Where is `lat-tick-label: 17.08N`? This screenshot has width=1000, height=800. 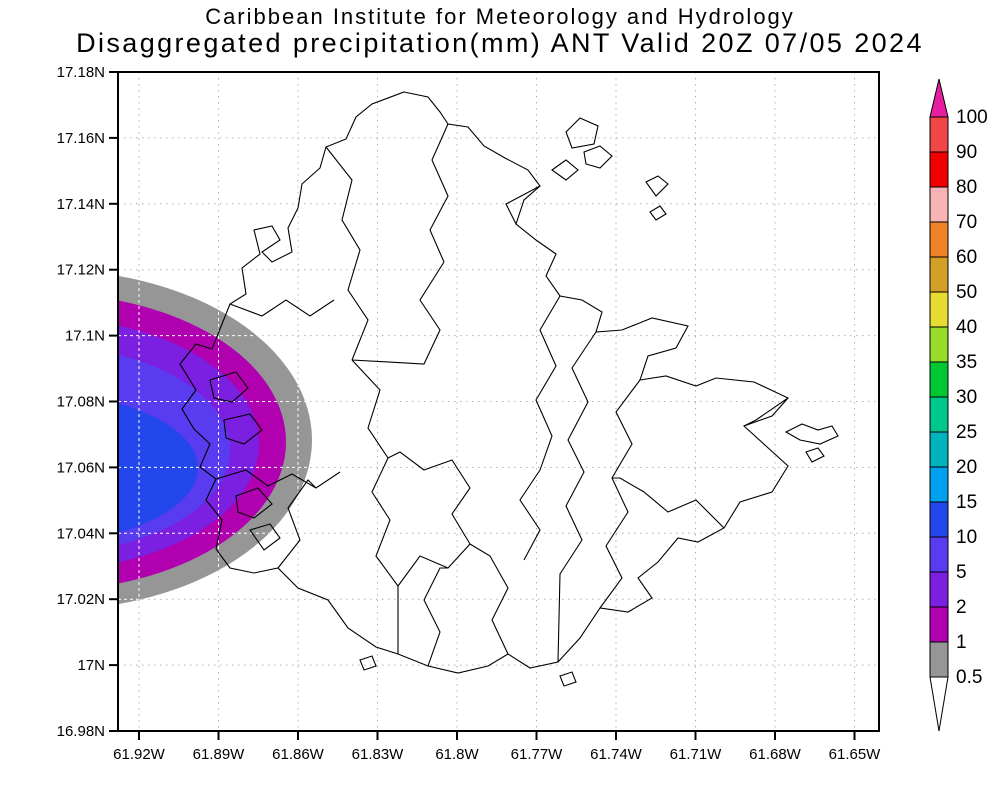
lat-tick-label: 17.08N is located at coordinates (81, 402).